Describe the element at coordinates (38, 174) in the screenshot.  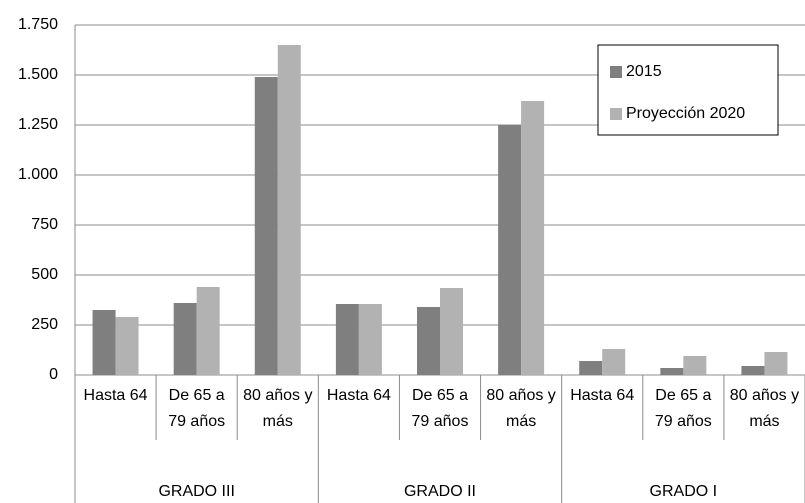
I see `y-tick-label: 1.000` at that location.